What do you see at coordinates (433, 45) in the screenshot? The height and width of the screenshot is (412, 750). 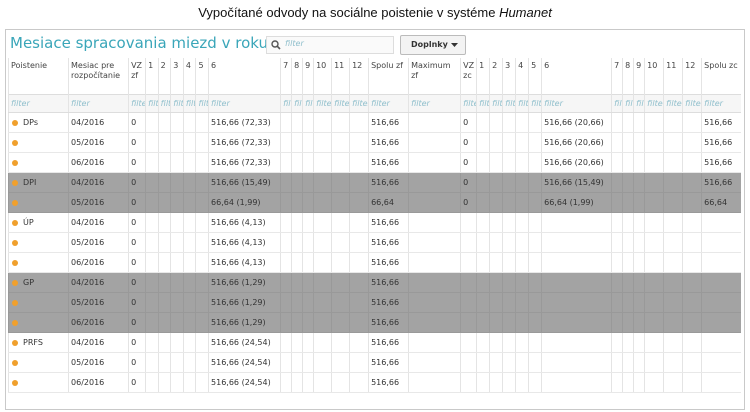 I see `dropdown-button: Doplnky` at bounding box center [433, 45].